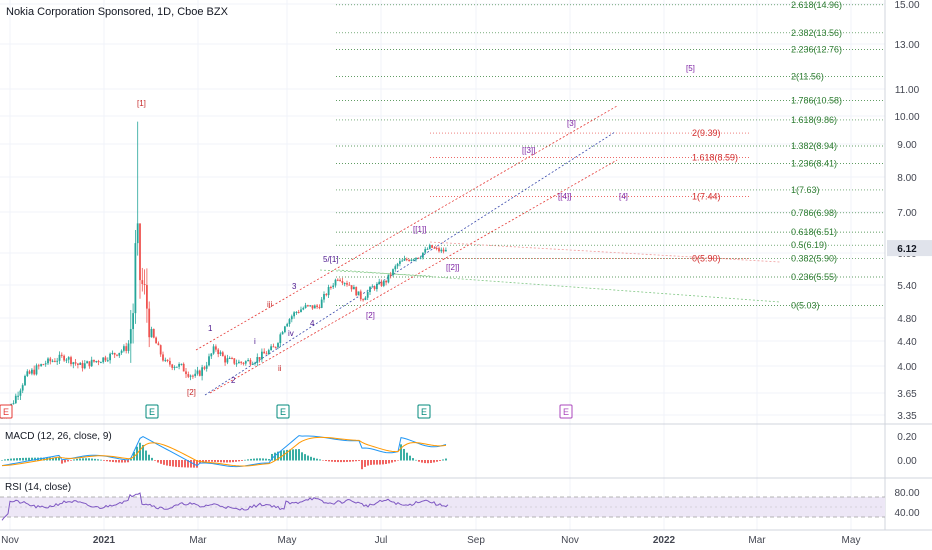 This screenshot has width=932, height=550. Describe the element at coordinates (907, 342) in the screenshot. I see `price-tick-label: 4.40` at that location.